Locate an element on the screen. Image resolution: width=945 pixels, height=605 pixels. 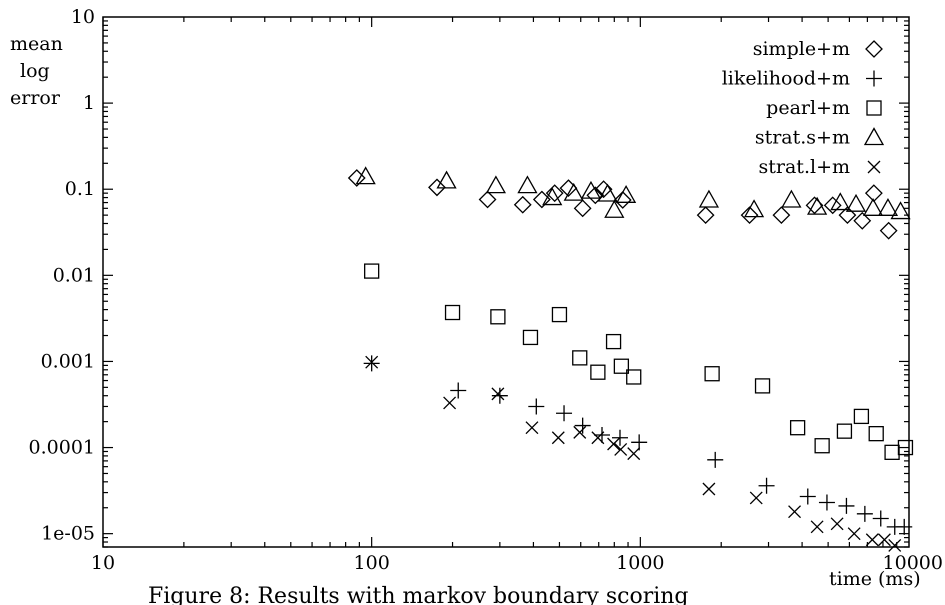
legend-marker-simple-m is located at coordinates (874, 49).